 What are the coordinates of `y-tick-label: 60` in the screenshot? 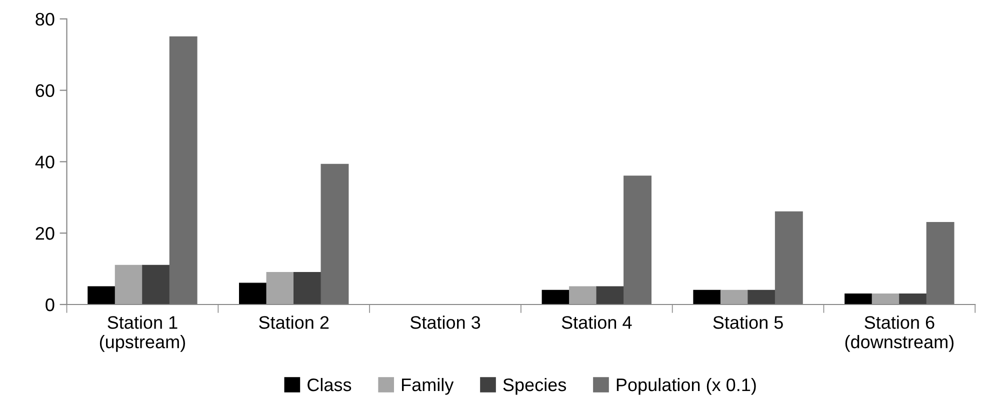 It's located at (45, 91).